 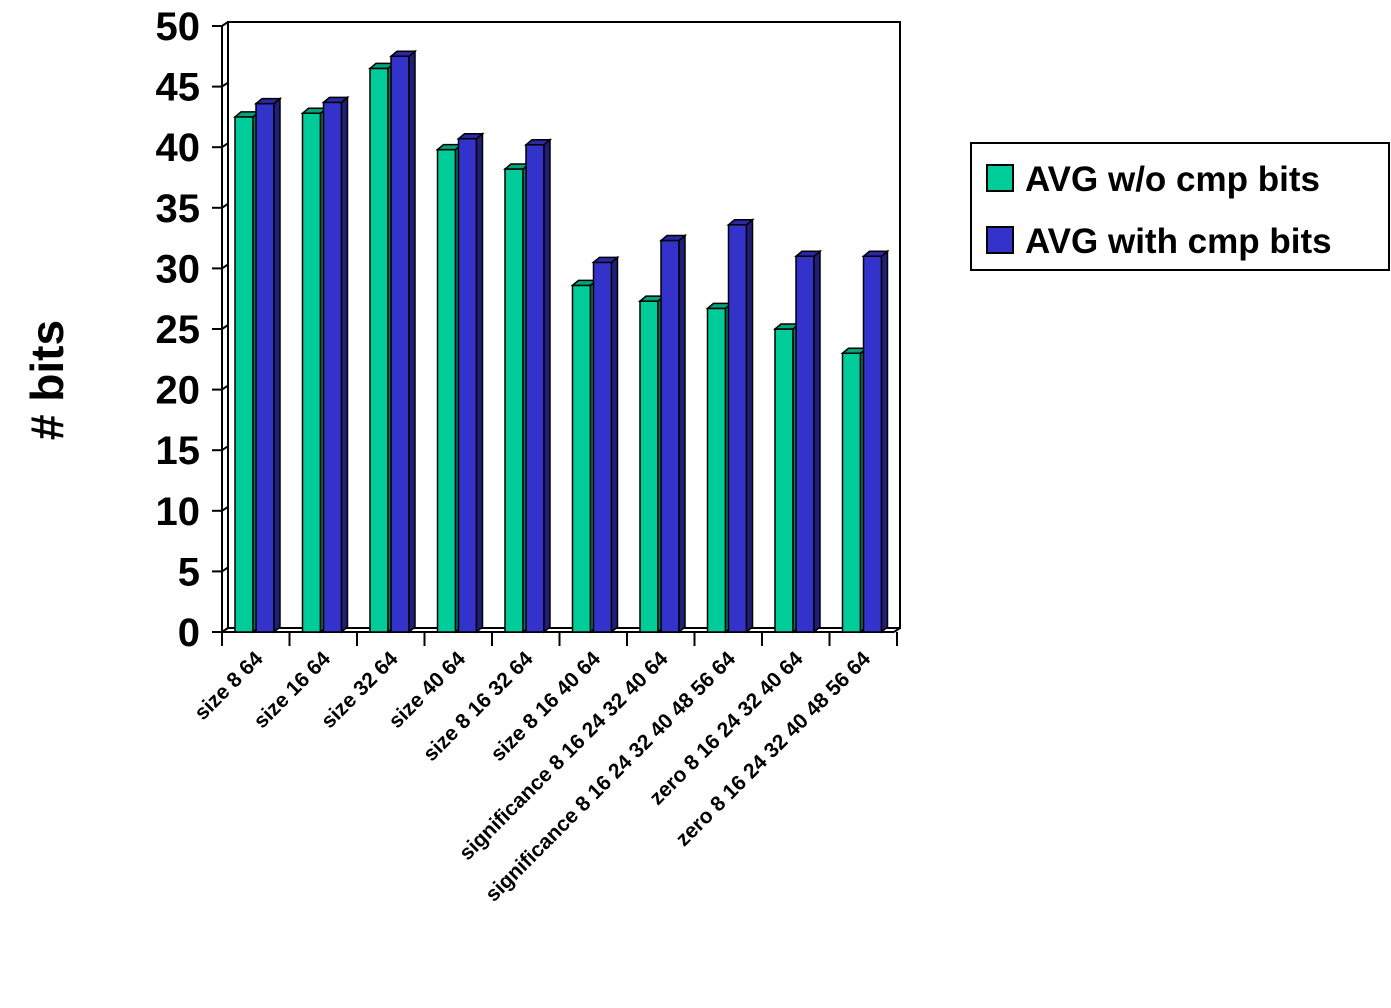 I want to click on legend: AVG w/o cmp bits AVG with cmp bits, so click(x=1180, y=206).